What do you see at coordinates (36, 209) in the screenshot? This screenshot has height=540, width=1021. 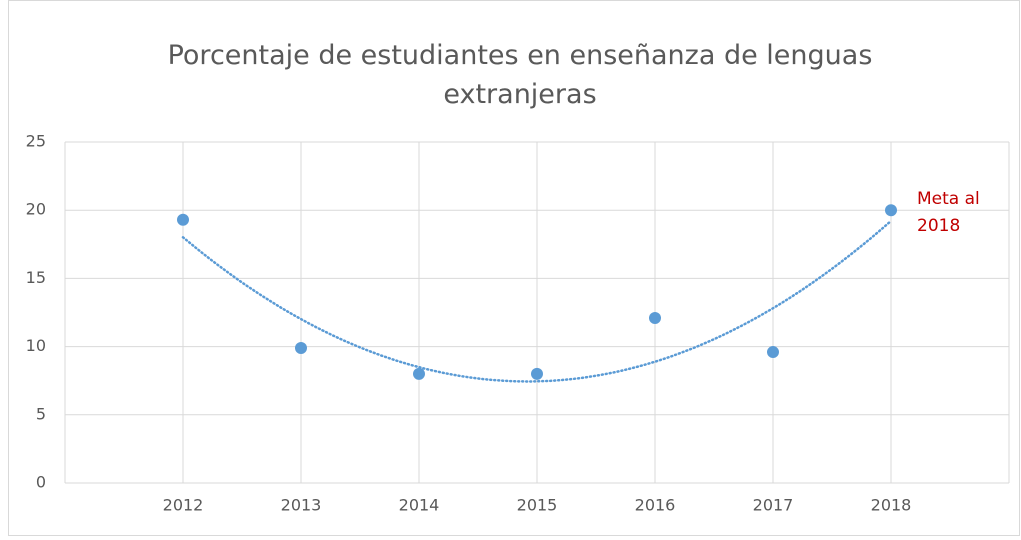 I see `y-tick-label: 20` at bounding box center [36, 209].